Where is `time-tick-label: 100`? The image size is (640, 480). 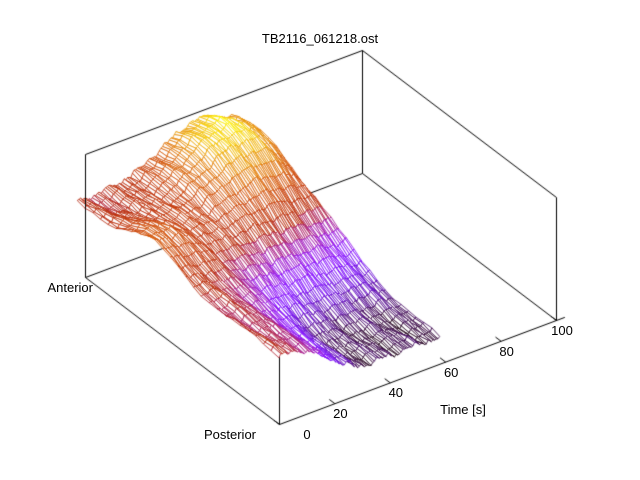 time-tick-label: 100 is located at coordinates (562, 330).